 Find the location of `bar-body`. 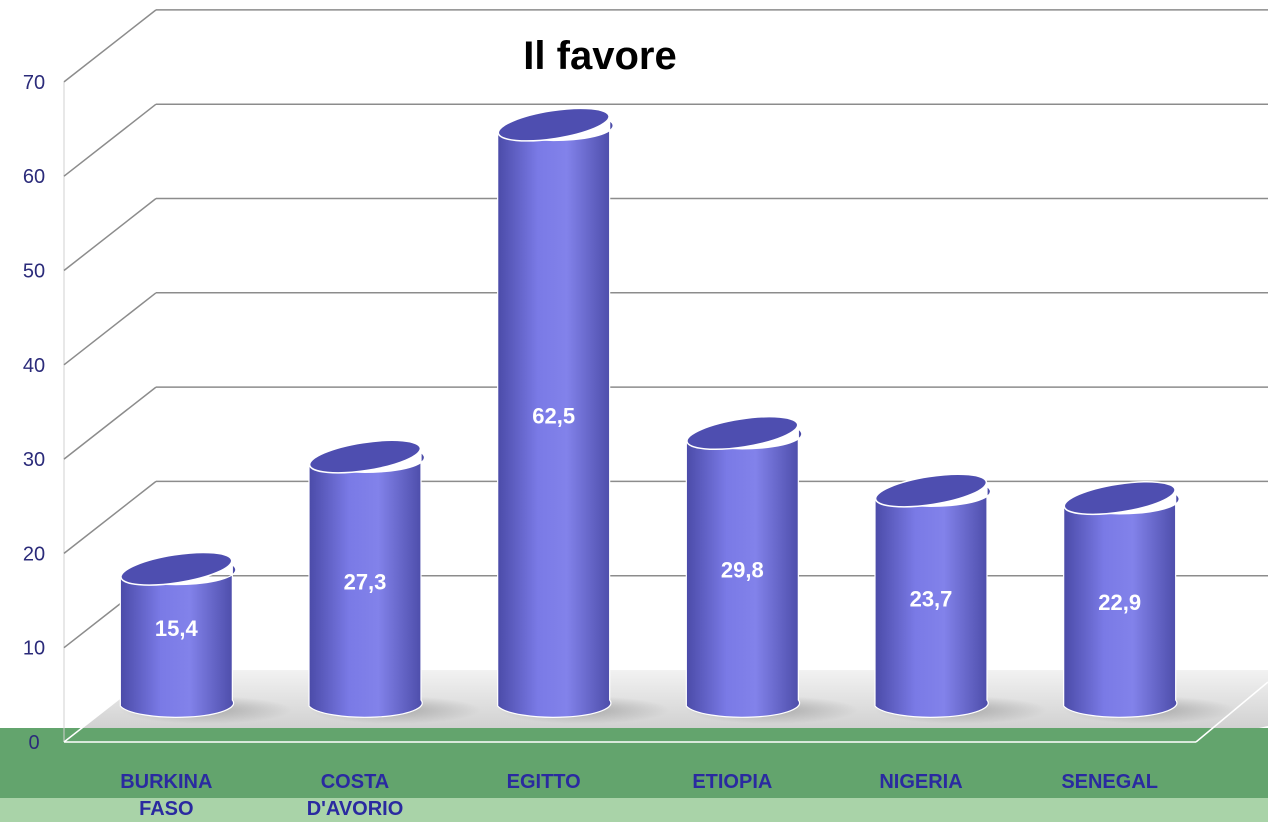

bar-body is located at coordinates (178, 640).